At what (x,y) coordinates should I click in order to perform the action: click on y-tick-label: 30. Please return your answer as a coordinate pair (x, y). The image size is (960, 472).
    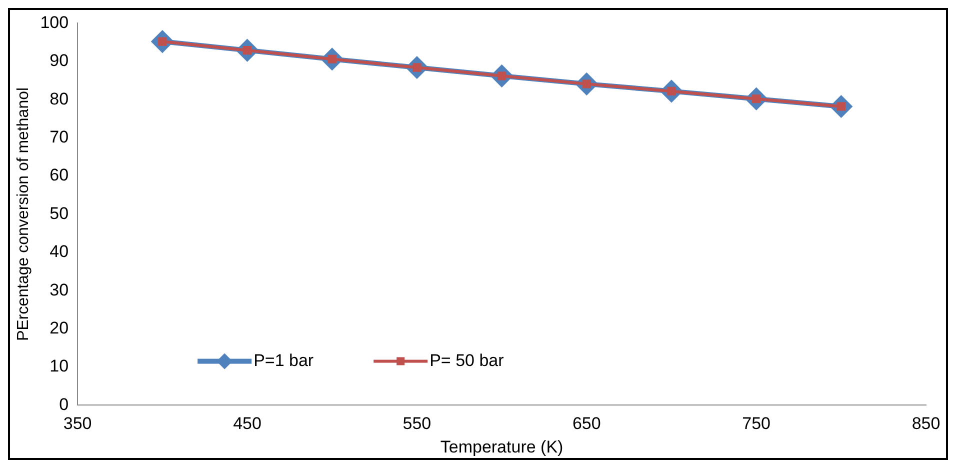
    Looking at the image, I should click on (59, 290).